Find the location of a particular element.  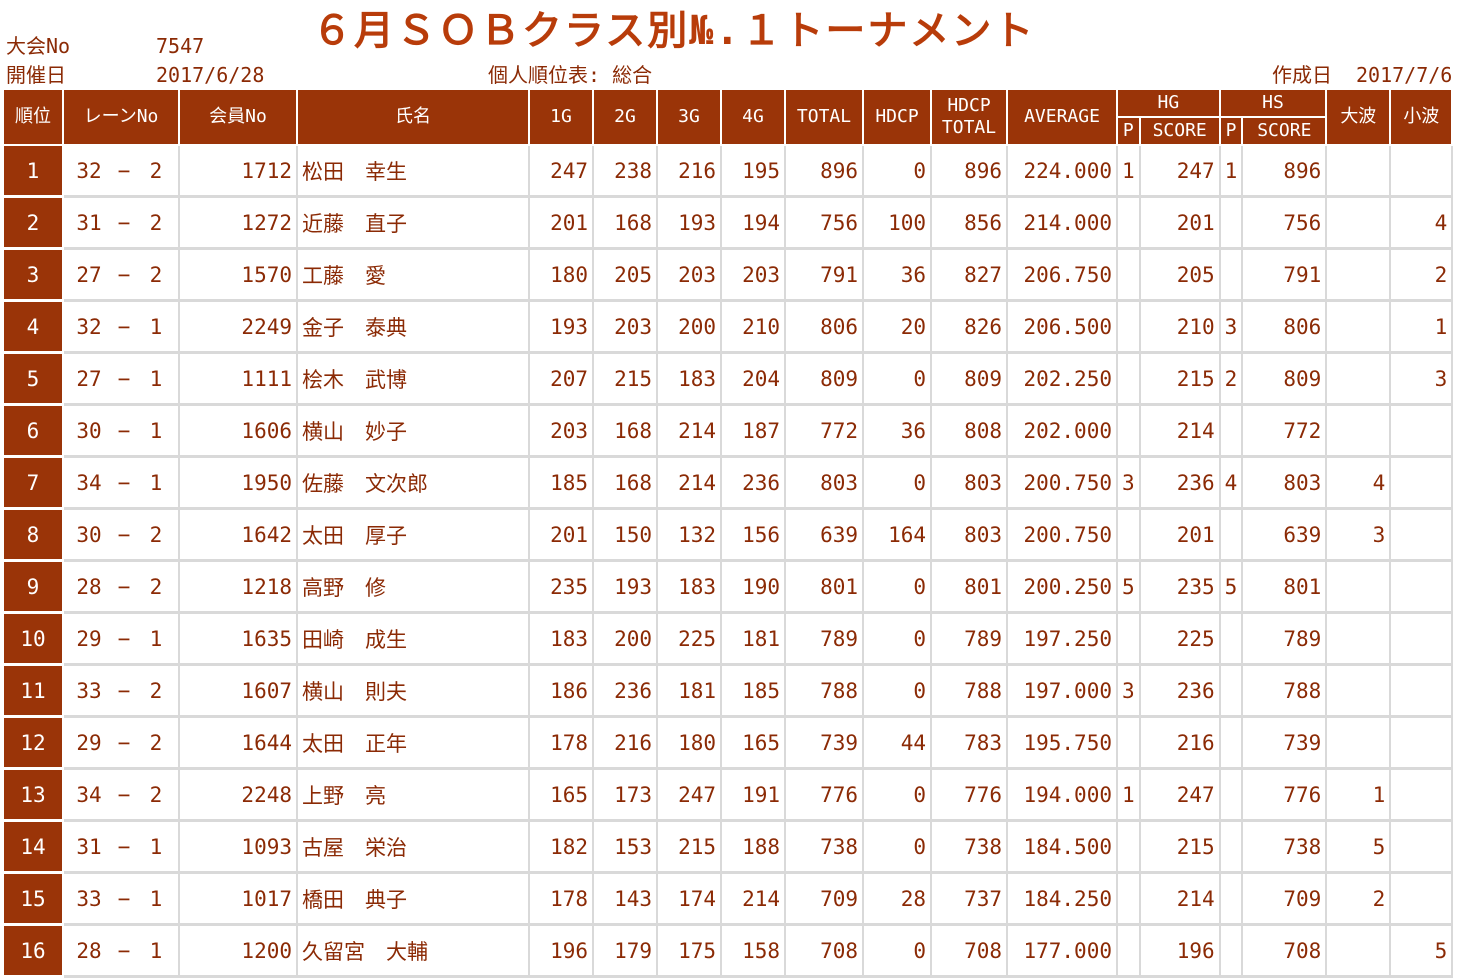

col-hs: HS is located at coordinates (1274, 104).